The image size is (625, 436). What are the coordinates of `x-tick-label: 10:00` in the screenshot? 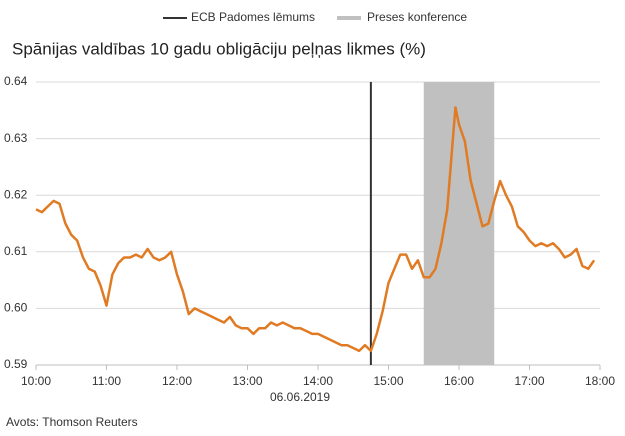 It's located at (36, 381).